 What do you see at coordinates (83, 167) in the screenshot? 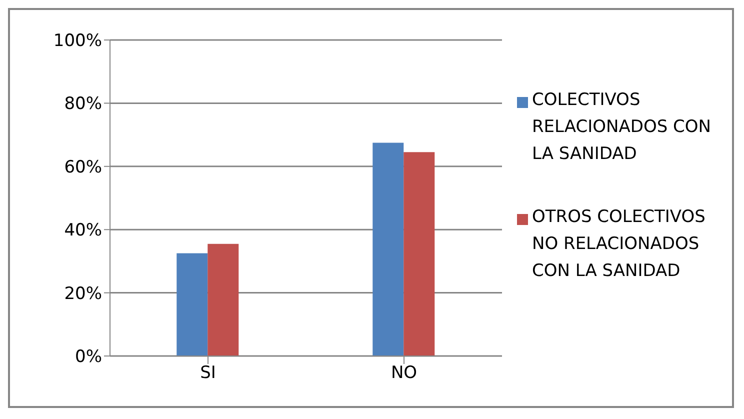
I see `y-tick-label: 60%` at bounding box center [83, 167].